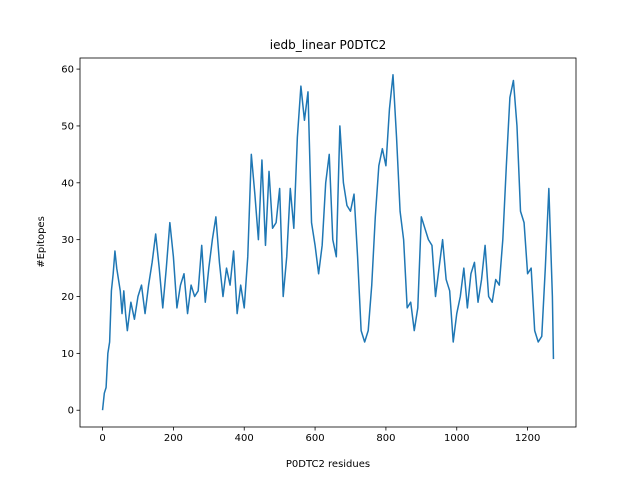  Describe the element at coordinates (385, 438) in the screenshot. I see `x-tick-label: 800` at that location.